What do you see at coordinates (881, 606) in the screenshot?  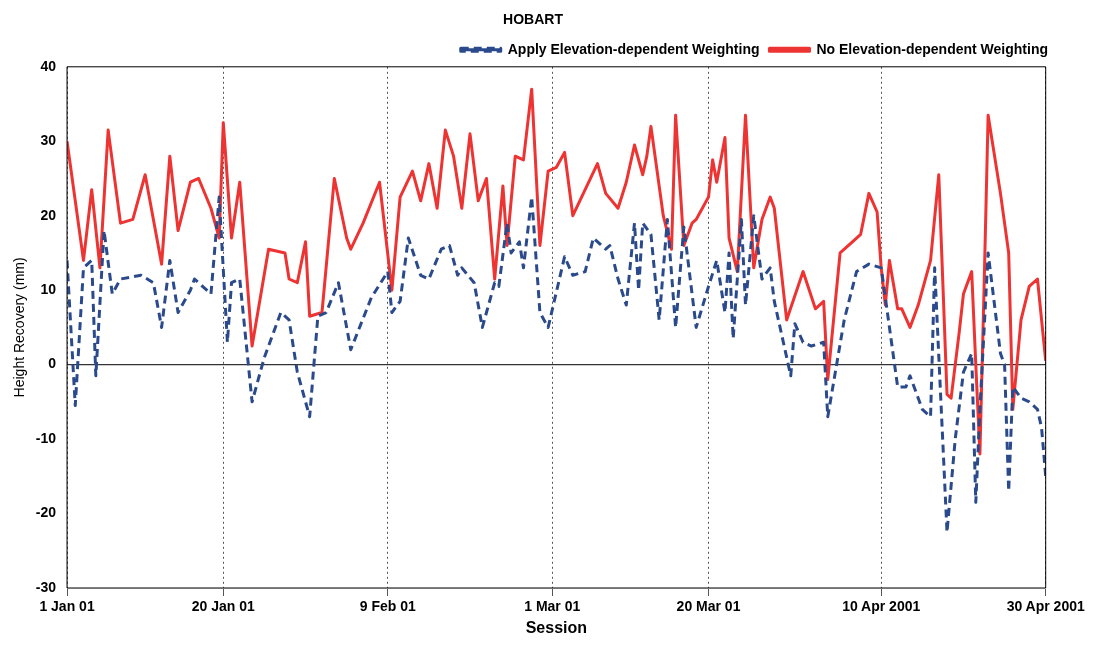 I see `x-tick-label: 10 Apr 2001` at bounding box center [881, 606].